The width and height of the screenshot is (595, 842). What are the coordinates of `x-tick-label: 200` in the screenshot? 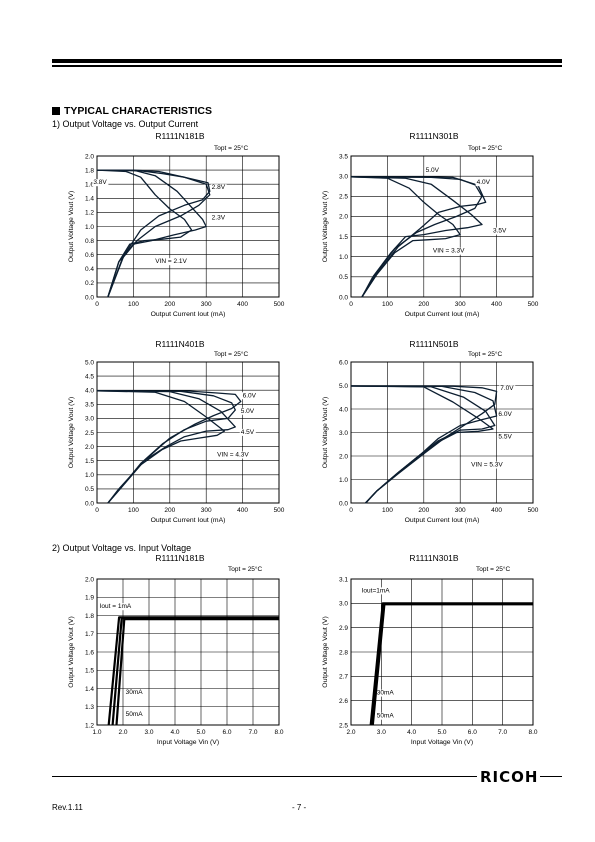 It's located at (423, 304).